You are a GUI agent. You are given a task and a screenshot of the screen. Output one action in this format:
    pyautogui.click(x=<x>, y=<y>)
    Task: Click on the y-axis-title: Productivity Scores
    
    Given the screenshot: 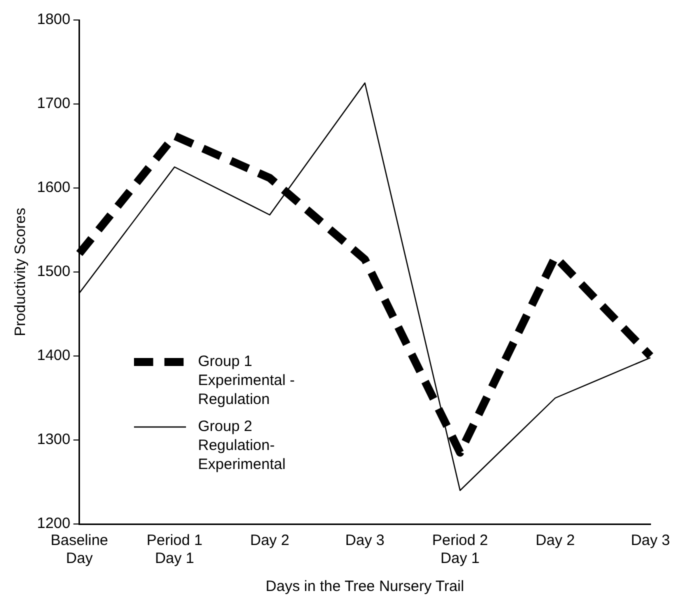 What is the action you would take?
    pyautogui.click(x=21, y=272)
    